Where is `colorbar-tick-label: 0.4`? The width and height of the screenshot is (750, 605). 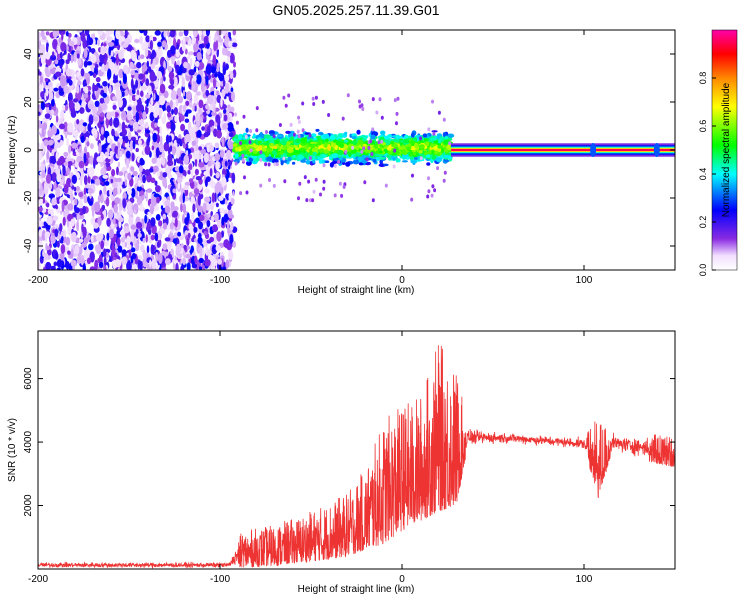 colorbar-tick-label: 0.4 is located at coordinates (703, 174).